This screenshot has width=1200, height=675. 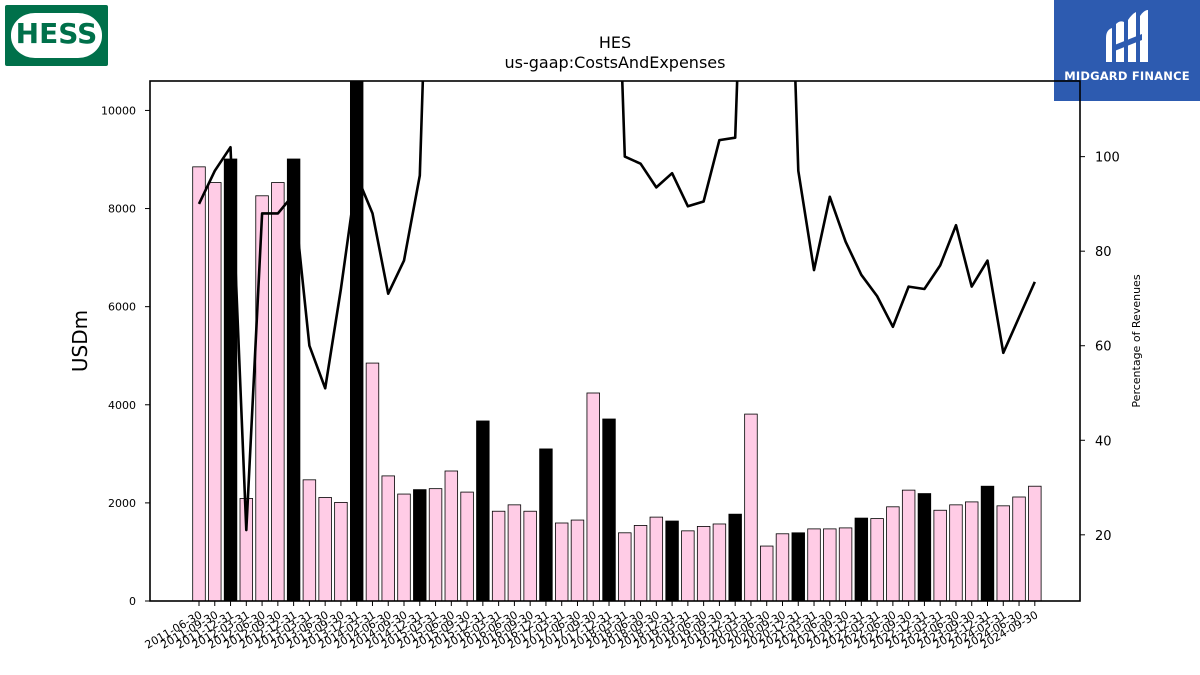 I want to click on y-tick-label: 4000, so click(x=122, y=405).